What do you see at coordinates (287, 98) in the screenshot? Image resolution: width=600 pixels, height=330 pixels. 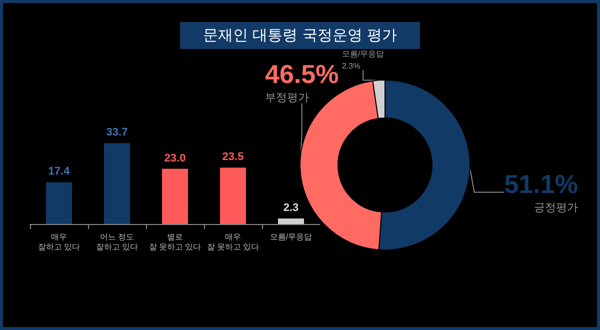 I see `slice-label: 부정평가` at bounding box center [287, 98].